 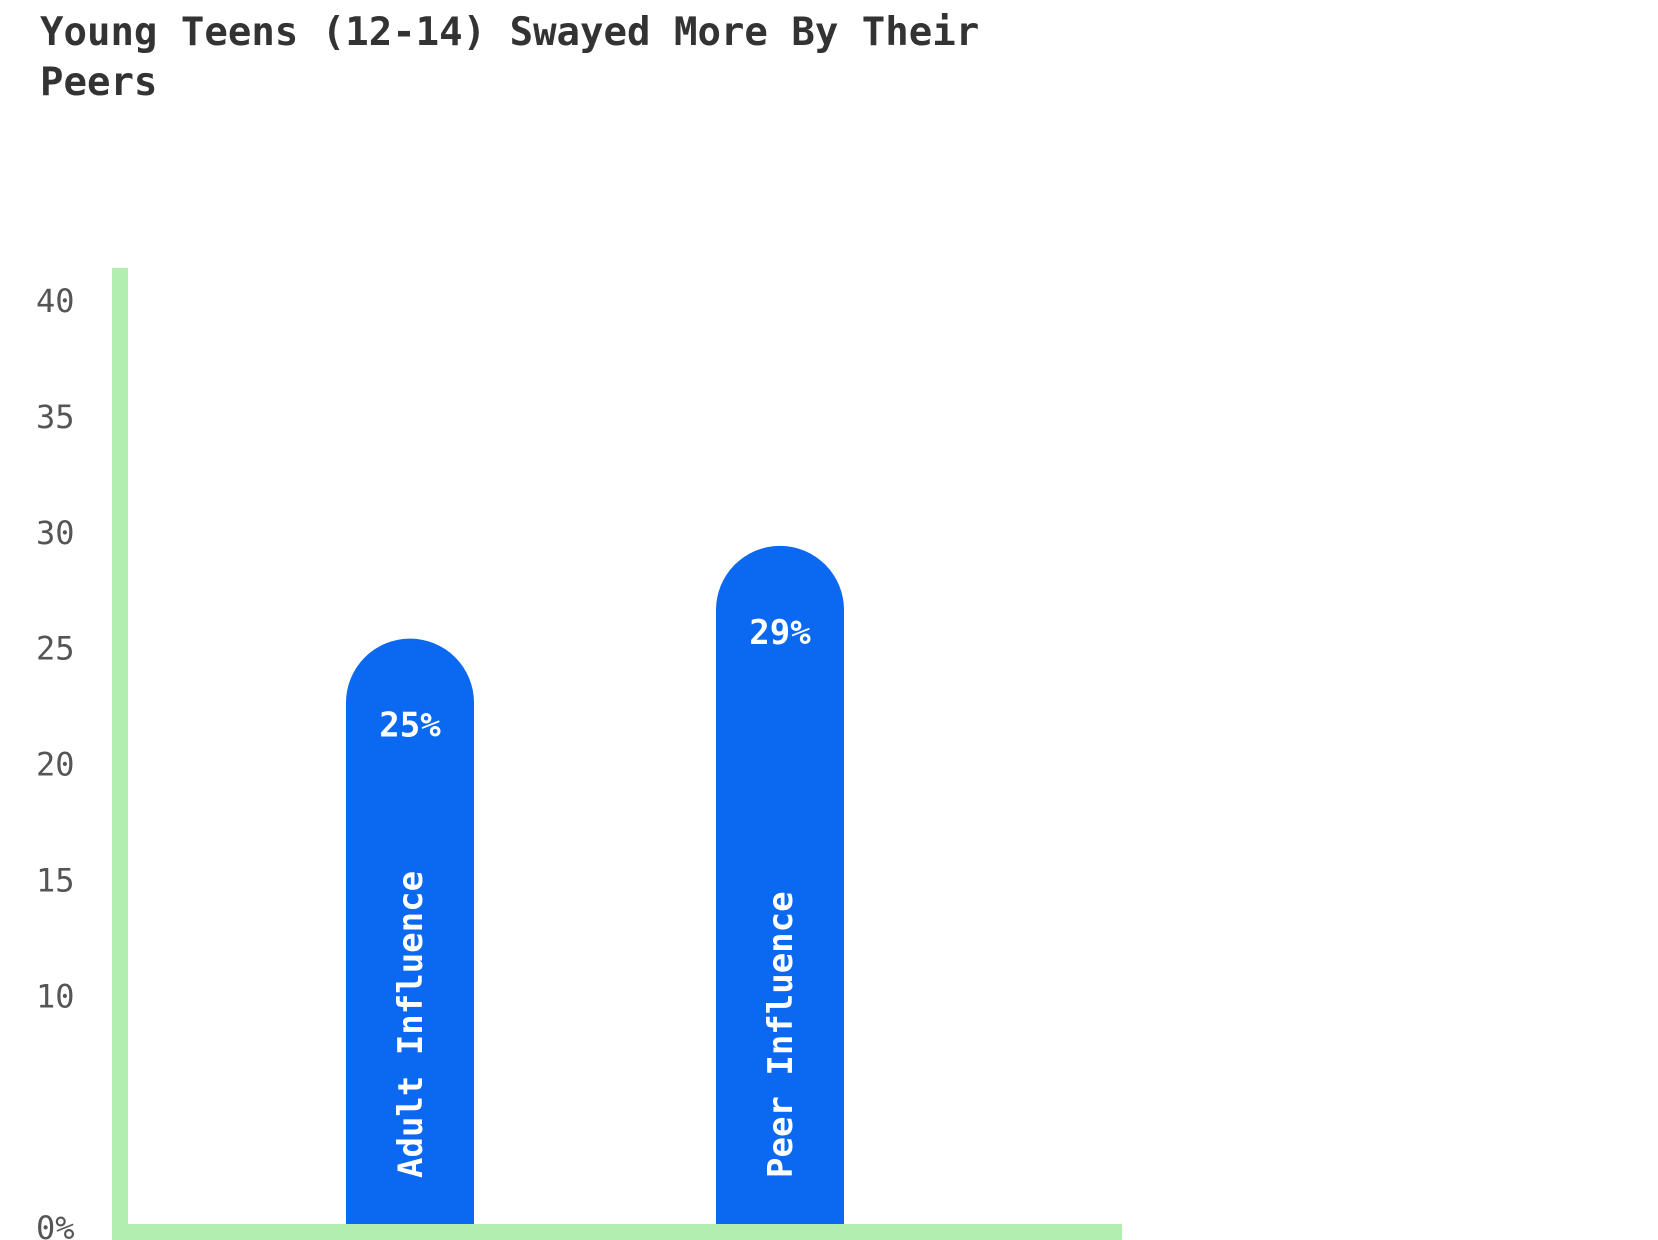 What do you see at coordinates (55, 996) in the screenshot?
I see `y-tick-label: 10` at bounding box center [55, 996].